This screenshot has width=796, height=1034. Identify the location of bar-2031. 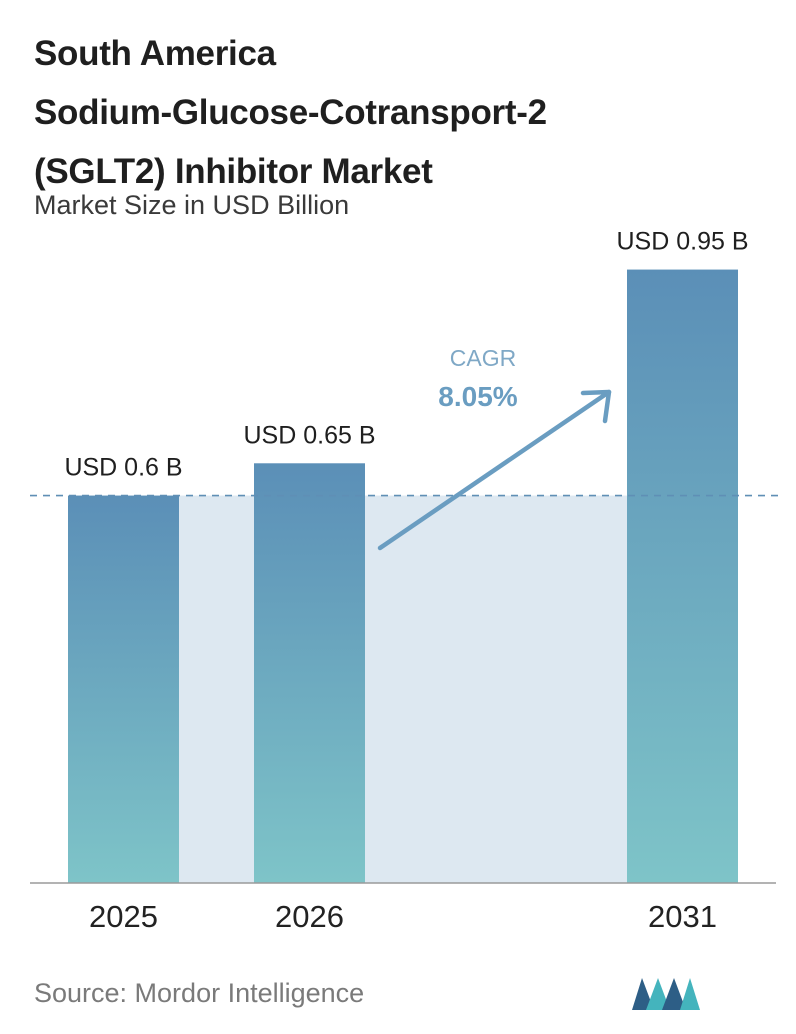
(682, 576).